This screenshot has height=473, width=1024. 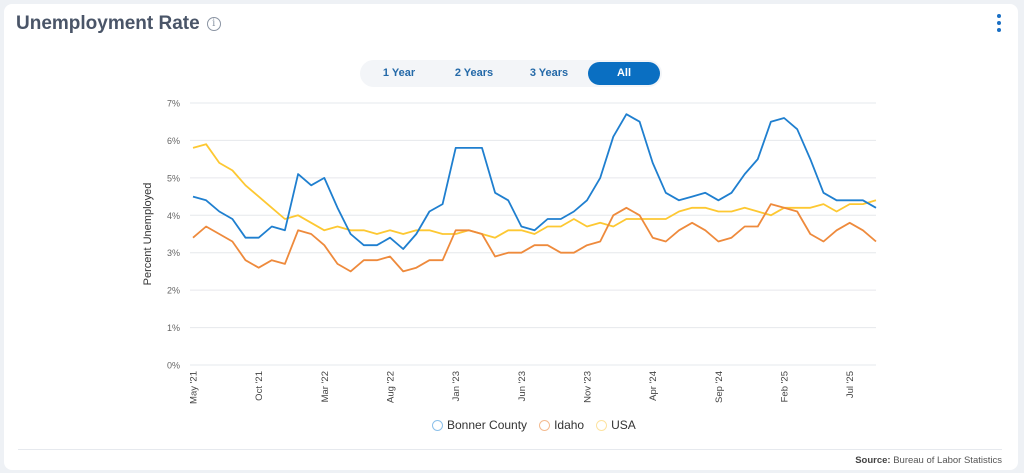 What do you see at coordinates (850, 384) in the screenshot?
I see `x-tick-label: Jul '25` at bounding box center [850, 384].